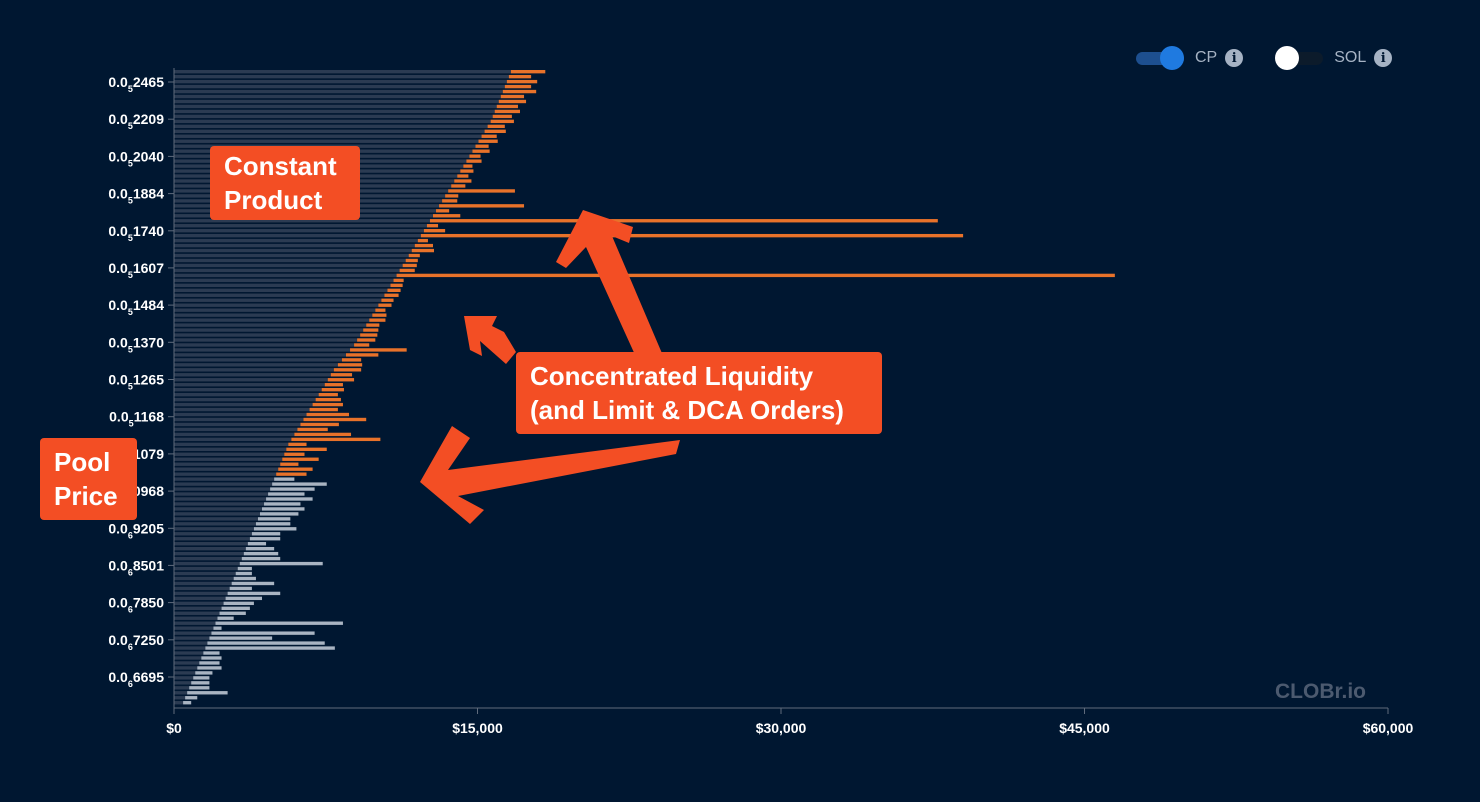 The image size is (1480, 802). I want to click on x-tick-label: $45,000, so click(1084, 728).